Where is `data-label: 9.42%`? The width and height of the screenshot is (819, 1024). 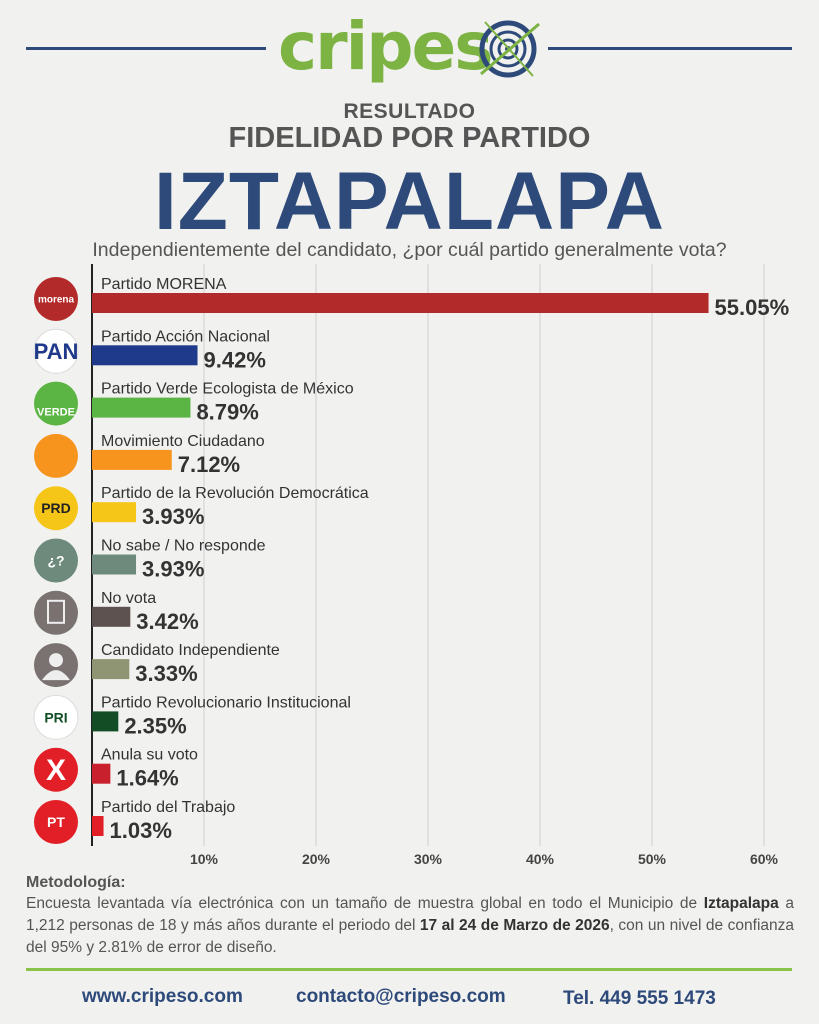 data-label: 9.42% is located at coordinates (235, 359).